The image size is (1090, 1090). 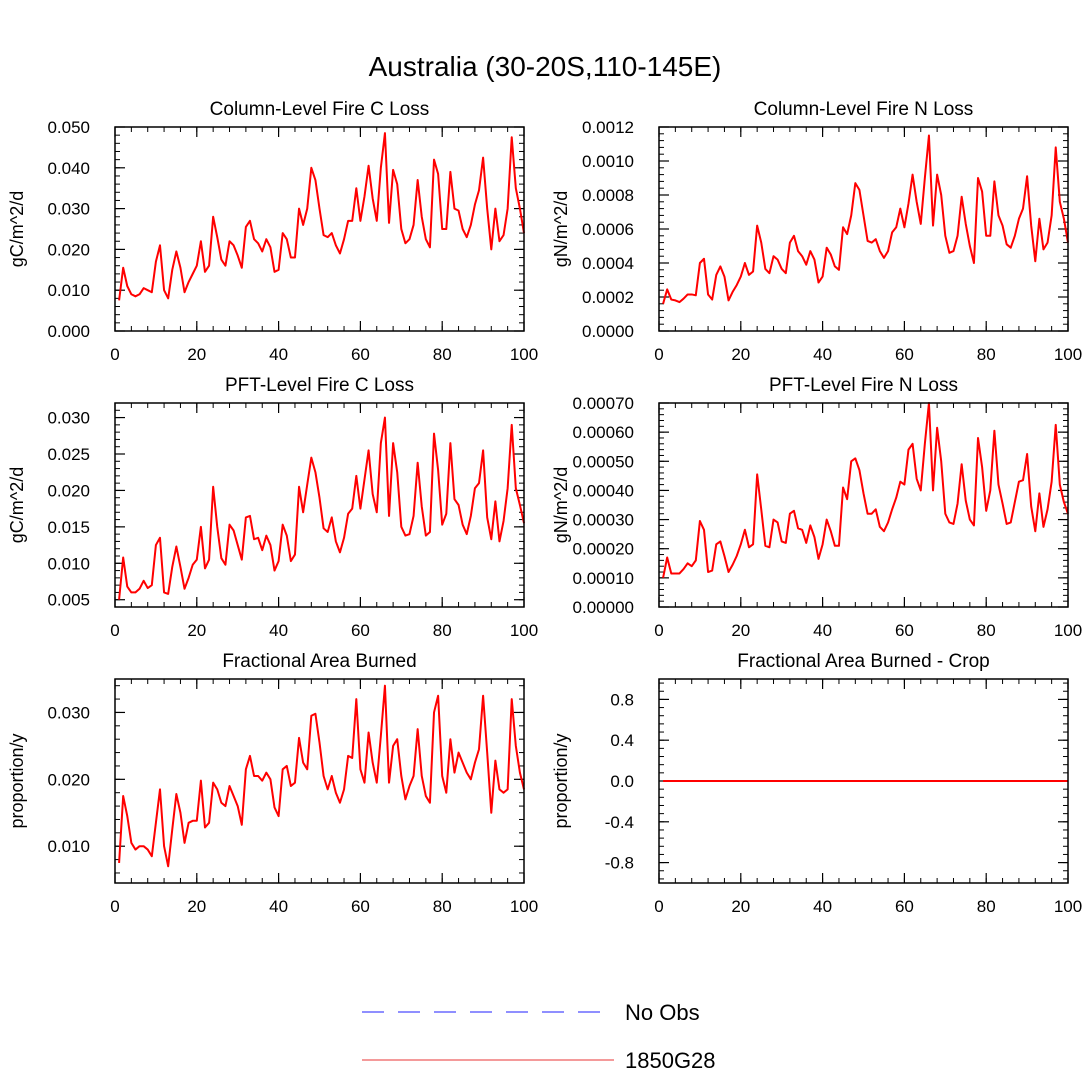 What do you see at coordinates (603, 549) in the screenshot?
I see `y-tick-label: 0.00020` at bounding box center [603, 549].